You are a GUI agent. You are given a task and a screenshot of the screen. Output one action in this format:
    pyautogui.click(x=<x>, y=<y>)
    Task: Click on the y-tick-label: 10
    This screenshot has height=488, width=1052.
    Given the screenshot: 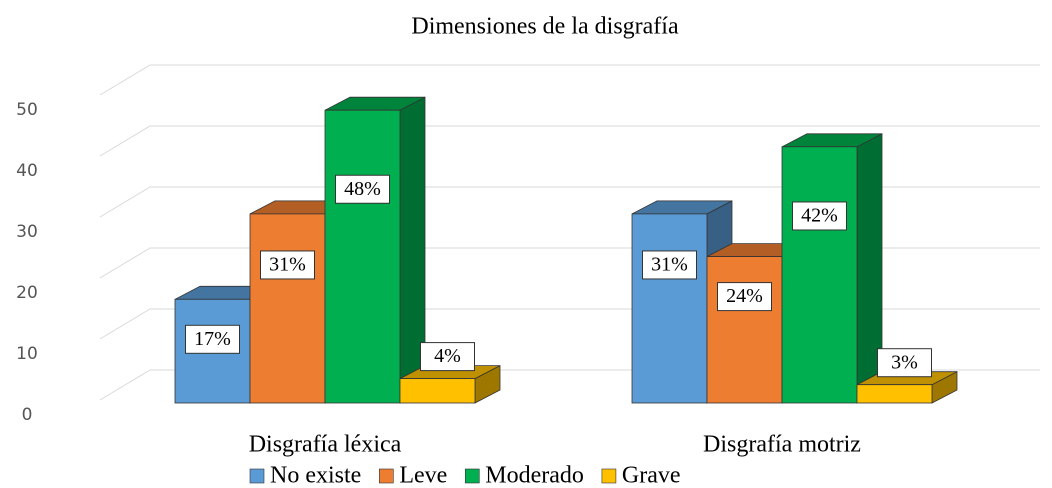 What is the action you would take?
    pyautogui.click(x=27, y=354)
    